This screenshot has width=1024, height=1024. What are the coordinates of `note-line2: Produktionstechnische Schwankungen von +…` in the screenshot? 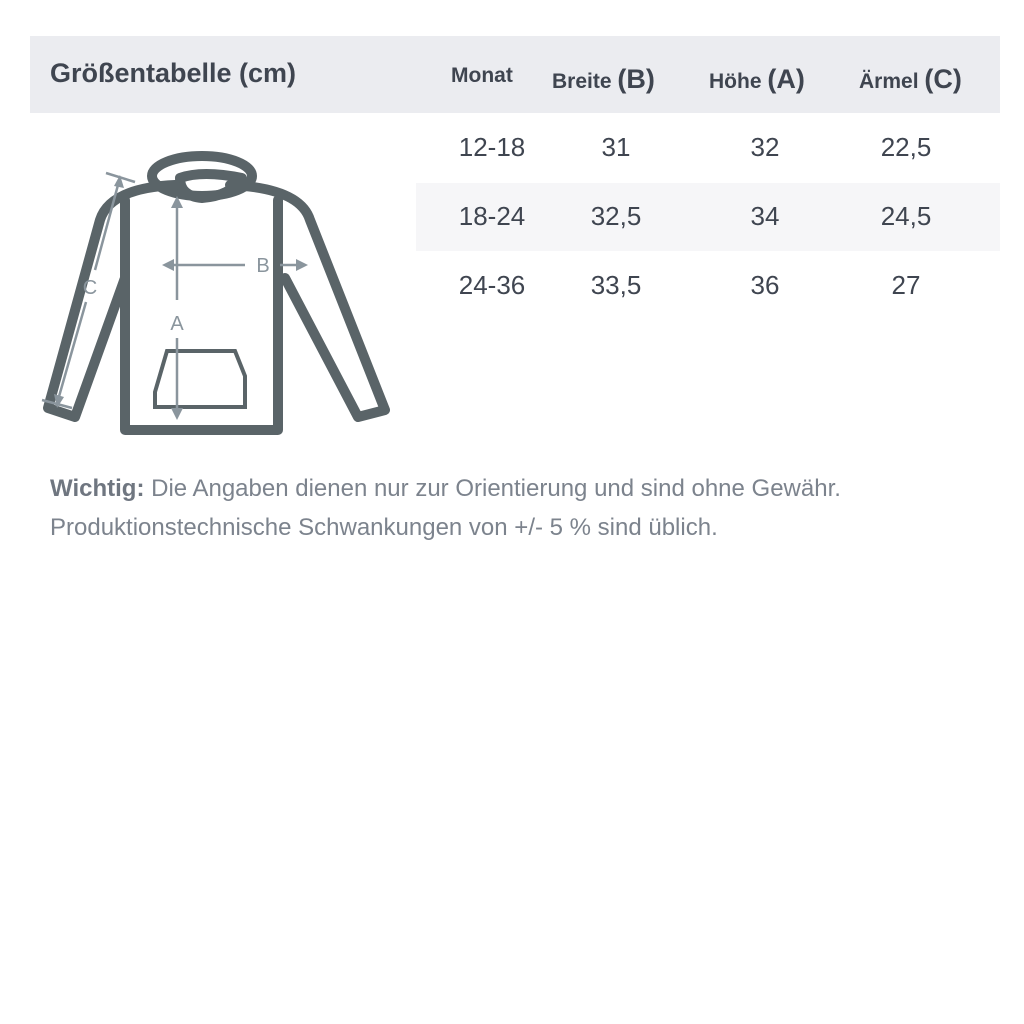 It's located at (384, 527).